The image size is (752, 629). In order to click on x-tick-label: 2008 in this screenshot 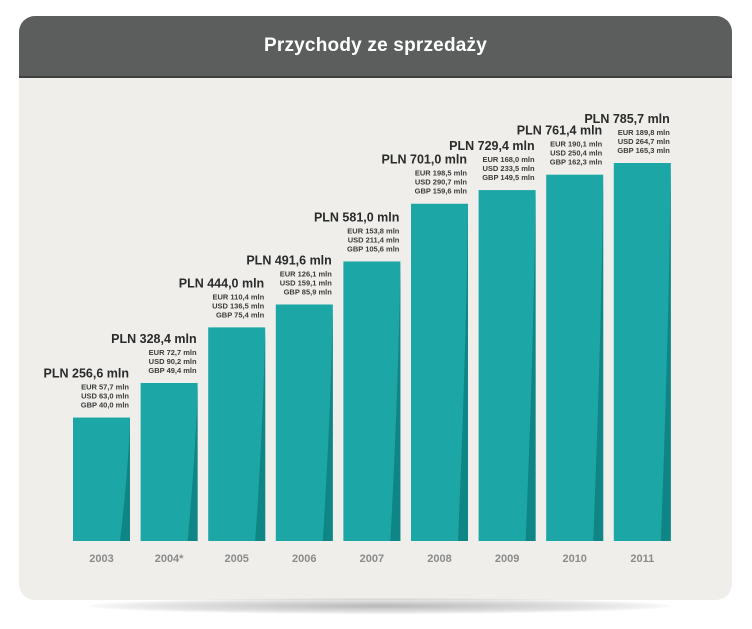, I will do `click(439, 559)`.